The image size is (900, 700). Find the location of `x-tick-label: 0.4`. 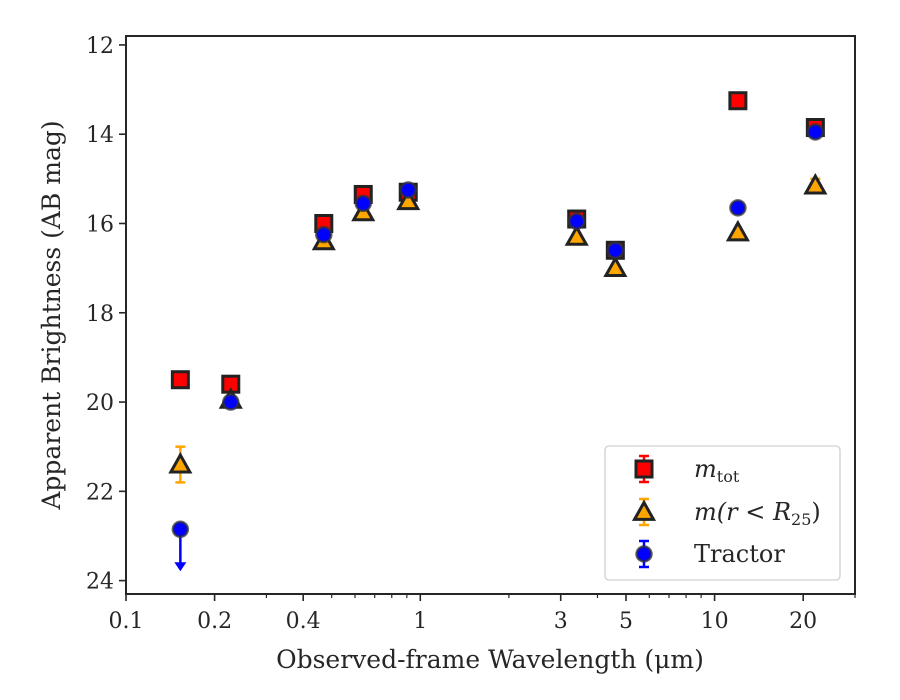

x-tick-label: 0.4 is located at coordinates (303, 621).